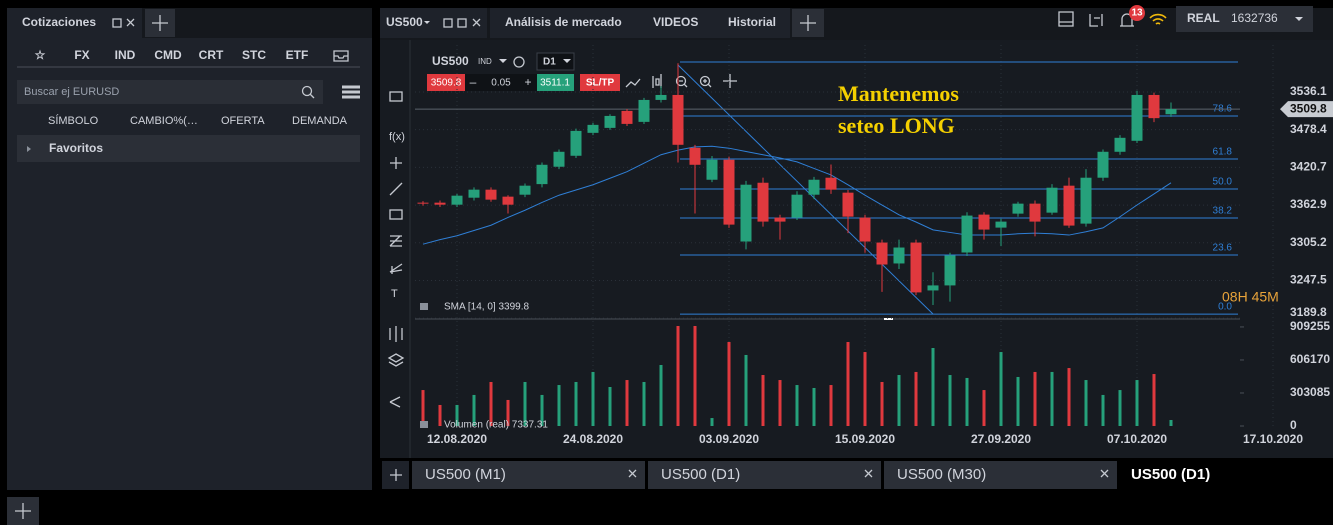 This screenshot has height=525, width=1333. What do you see at coordinates (527, 82) in the screenshot?
I see `lot-plus: +` at bounding box center [527, 82].